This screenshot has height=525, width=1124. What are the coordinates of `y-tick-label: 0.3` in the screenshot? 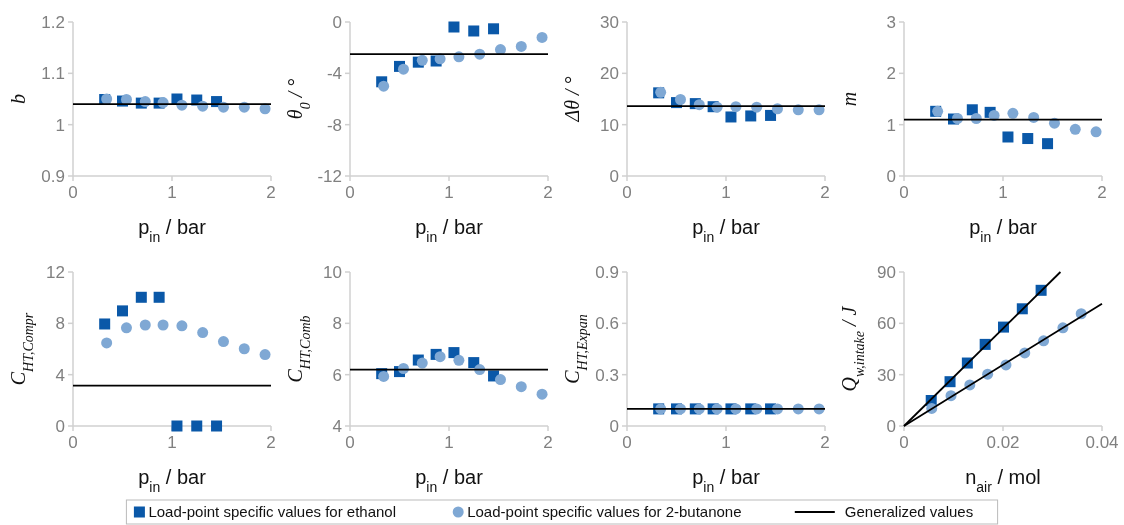 It's located at (607, 375).